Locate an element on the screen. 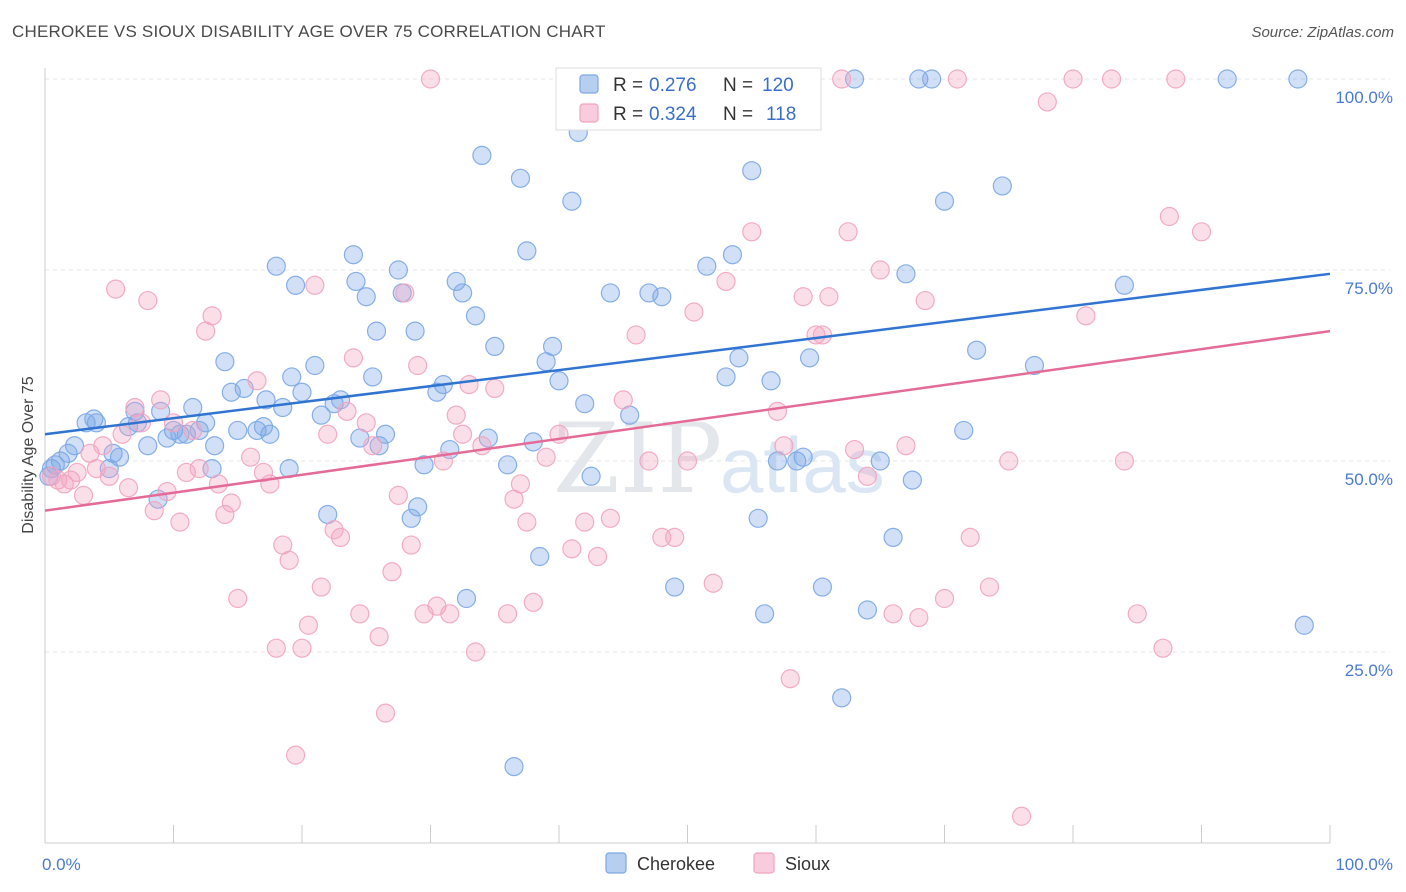 The width and height of the screenshot is (1406, 892). legend-r-label-sioux: R = is located at coordinates (628, 114).